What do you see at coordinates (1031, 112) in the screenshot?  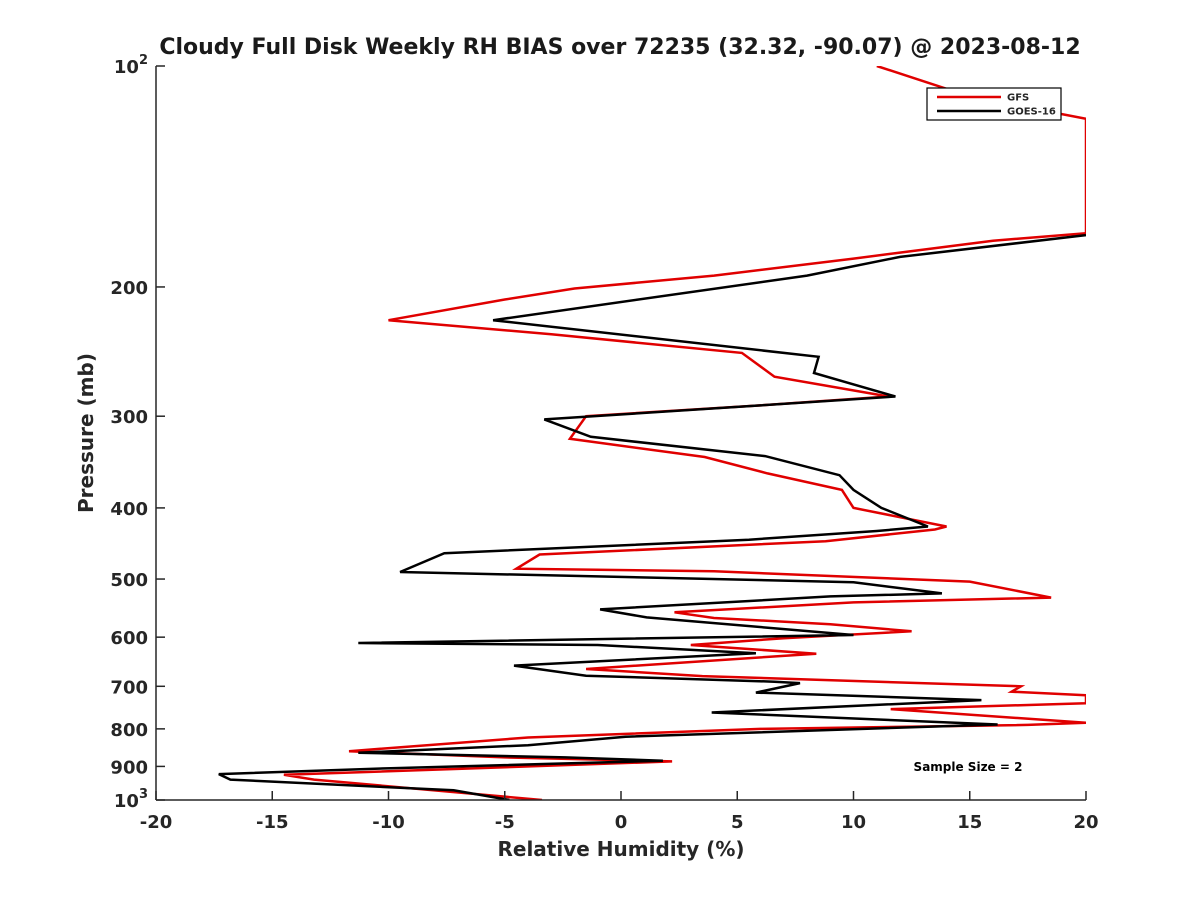 I see `legend-label: GOES-16` at bounding box center [1031, 112].